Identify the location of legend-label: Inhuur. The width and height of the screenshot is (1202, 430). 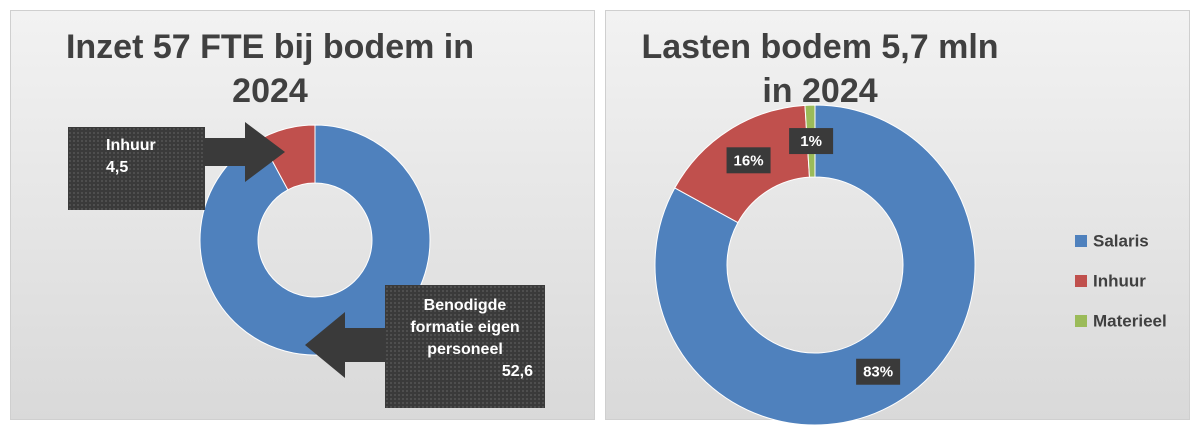
(1119, 280).